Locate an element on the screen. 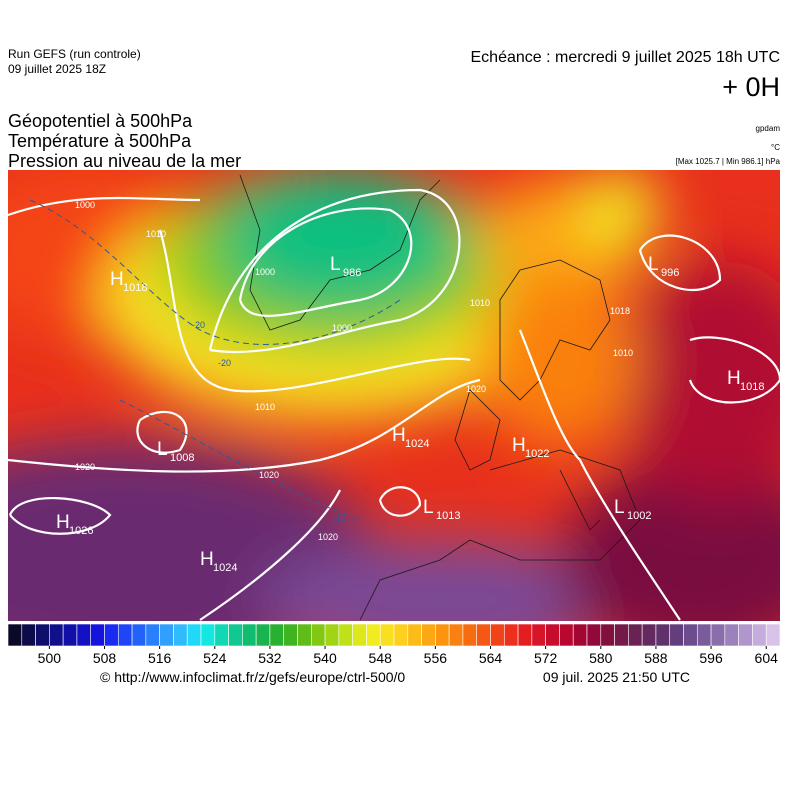 The image size is (788, 794). colorbar-tick-label: 524 is located at coordinates (215, 658).